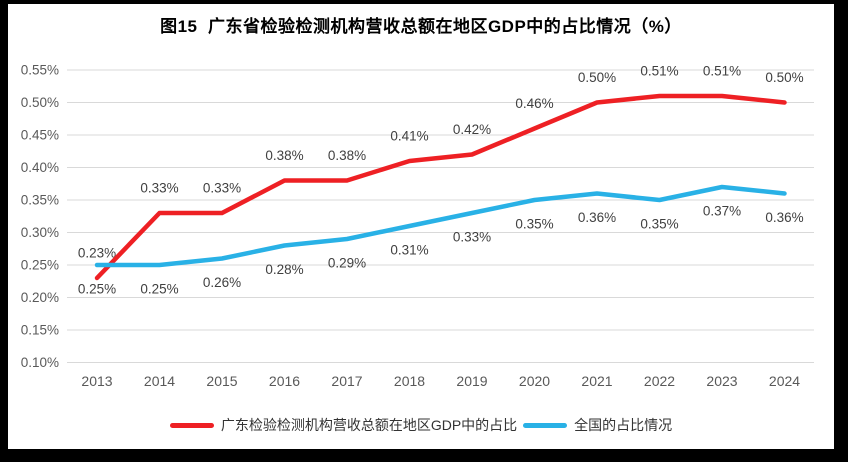 This screenshot has height=462, width=848. I want to click on x-axis-year-label: 2021, so click(596, 381).